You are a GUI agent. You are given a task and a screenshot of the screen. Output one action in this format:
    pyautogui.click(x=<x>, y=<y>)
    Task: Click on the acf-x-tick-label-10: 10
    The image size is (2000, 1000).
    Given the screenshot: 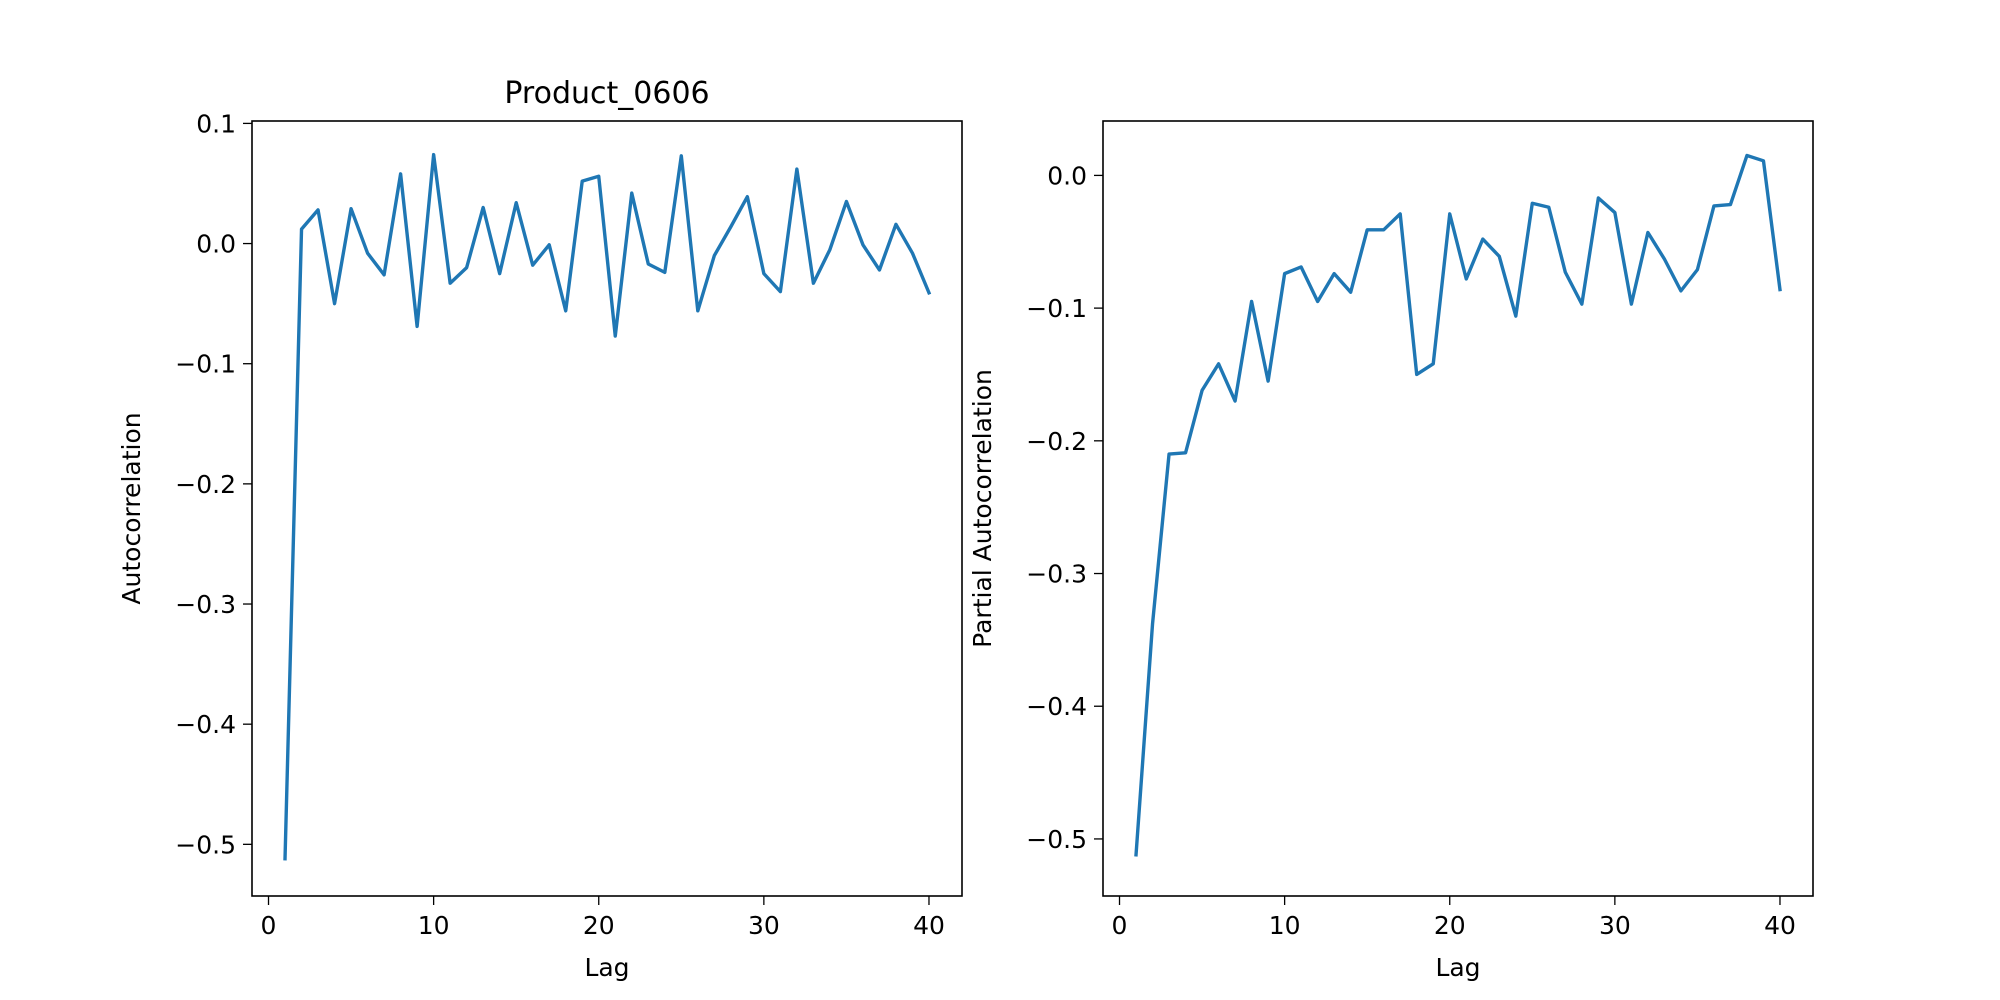 What is the action you would take?
    pyautogui.click(x=434, y=925)
    